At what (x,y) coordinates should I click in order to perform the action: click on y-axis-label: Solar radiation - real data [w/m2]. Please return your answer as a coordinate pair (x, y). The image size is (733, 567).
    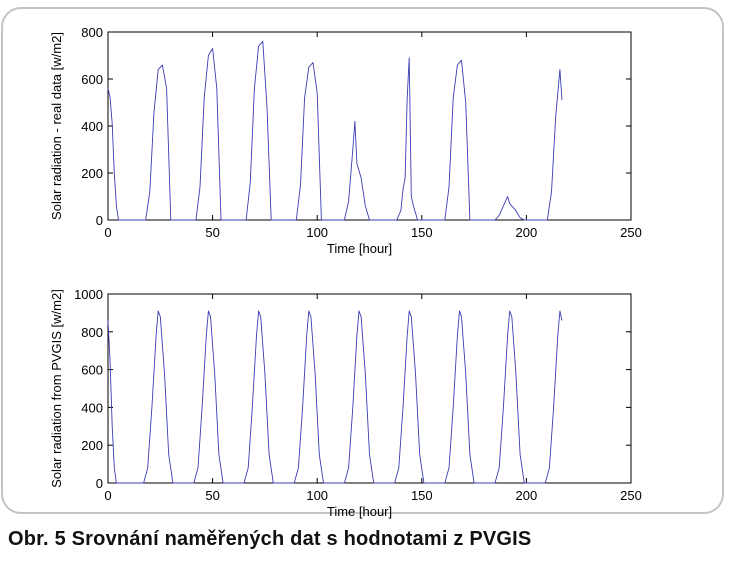
    Looking at the image, I should click on (56, 126).